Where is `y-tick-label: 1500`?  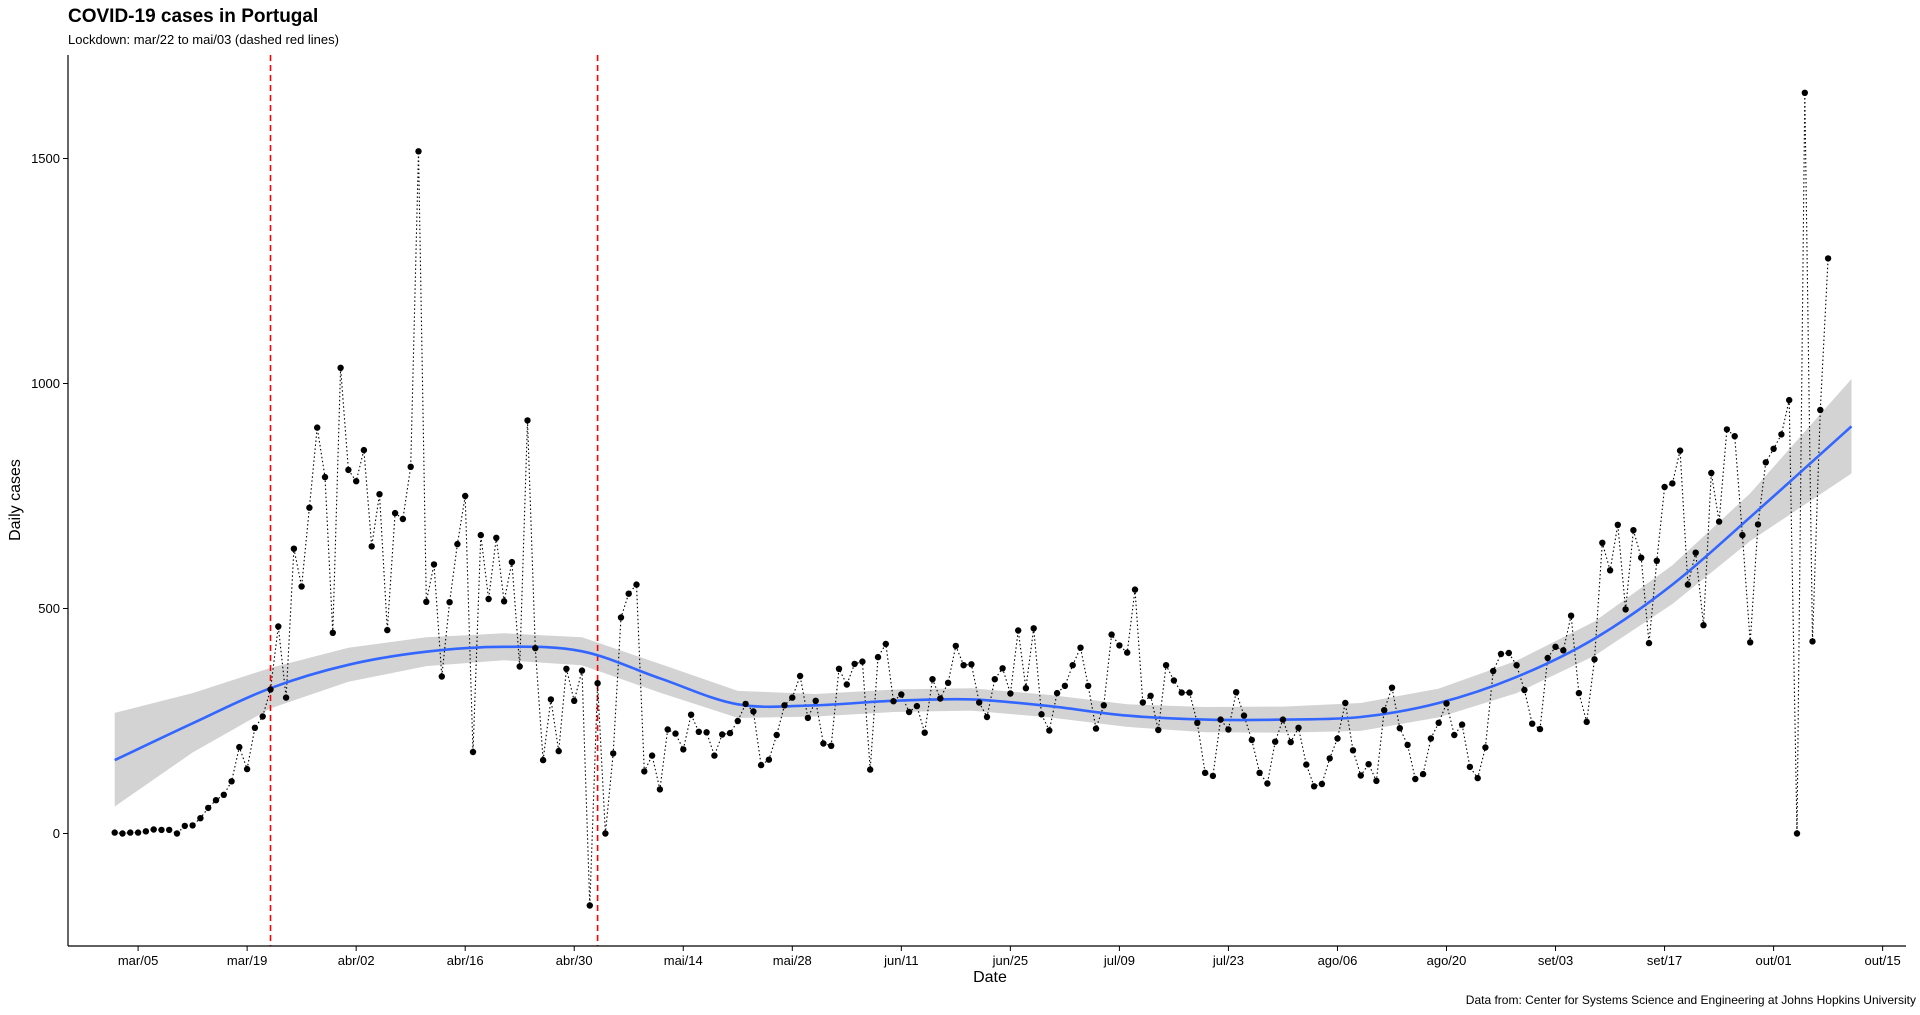
y-tick-label: 1500 is located at coordinates (45, 158).